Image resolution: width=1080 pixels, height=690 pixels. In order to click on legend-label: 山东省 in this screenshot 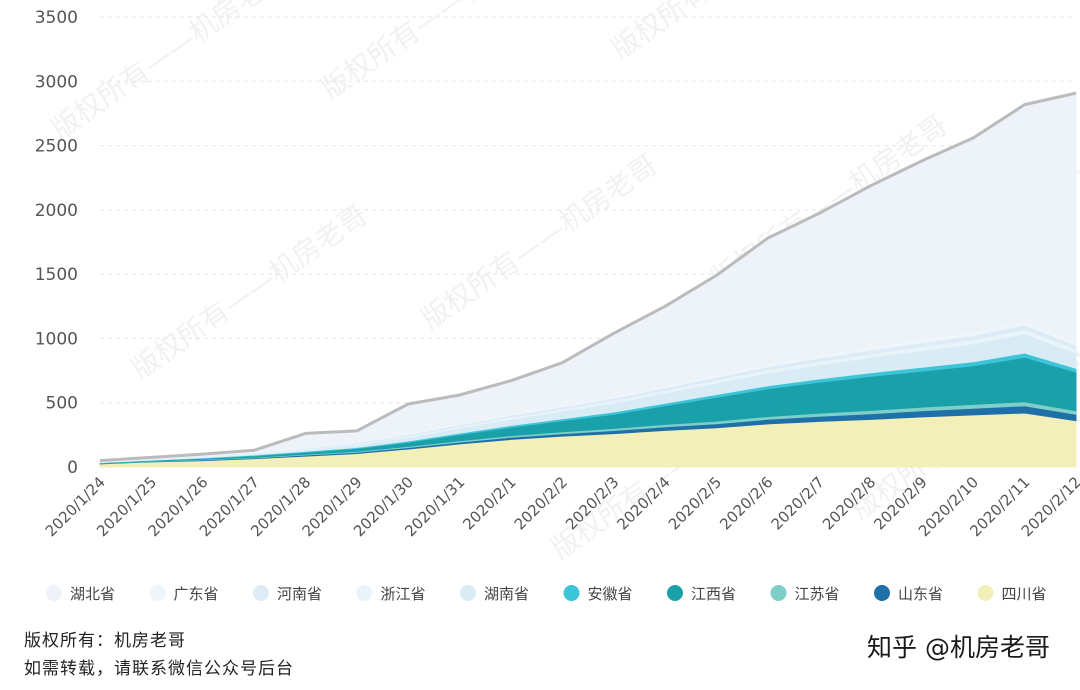, I will do `click(920, 594)`.